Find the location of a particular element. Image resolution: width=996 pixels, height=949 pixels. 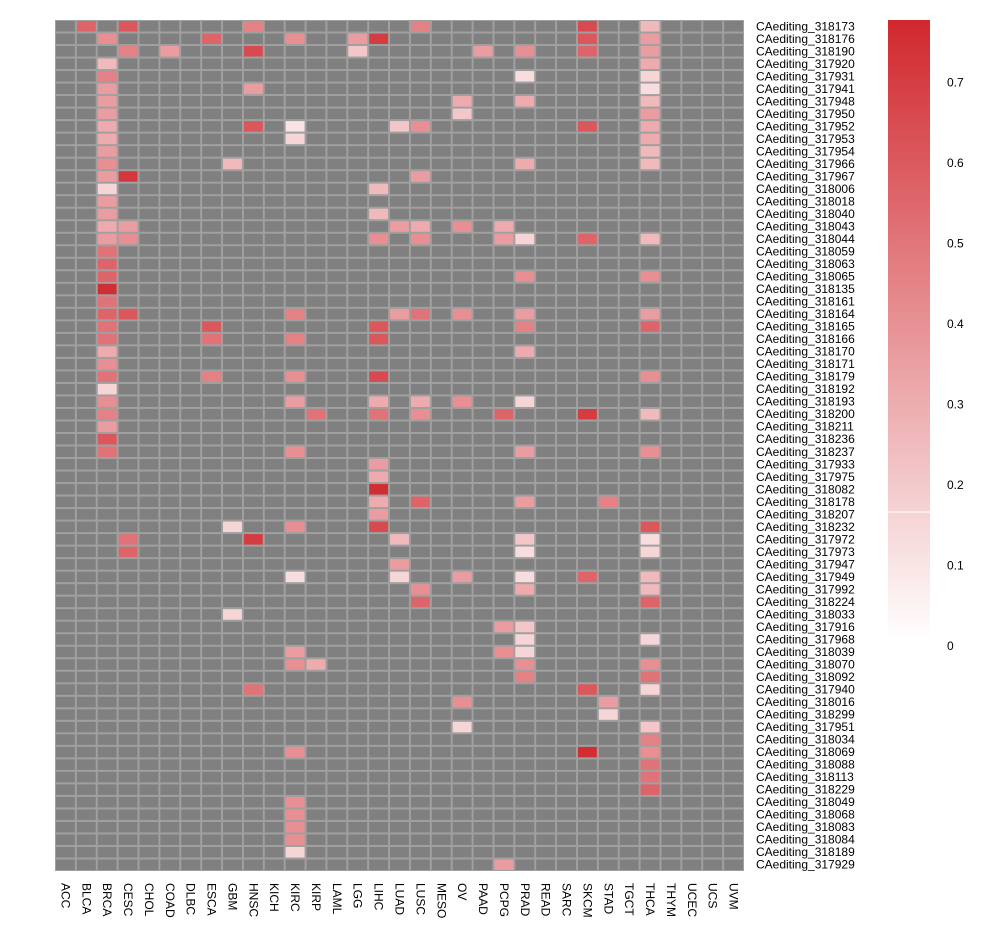

column-label: DLBC is located at coordinates (191, 899).